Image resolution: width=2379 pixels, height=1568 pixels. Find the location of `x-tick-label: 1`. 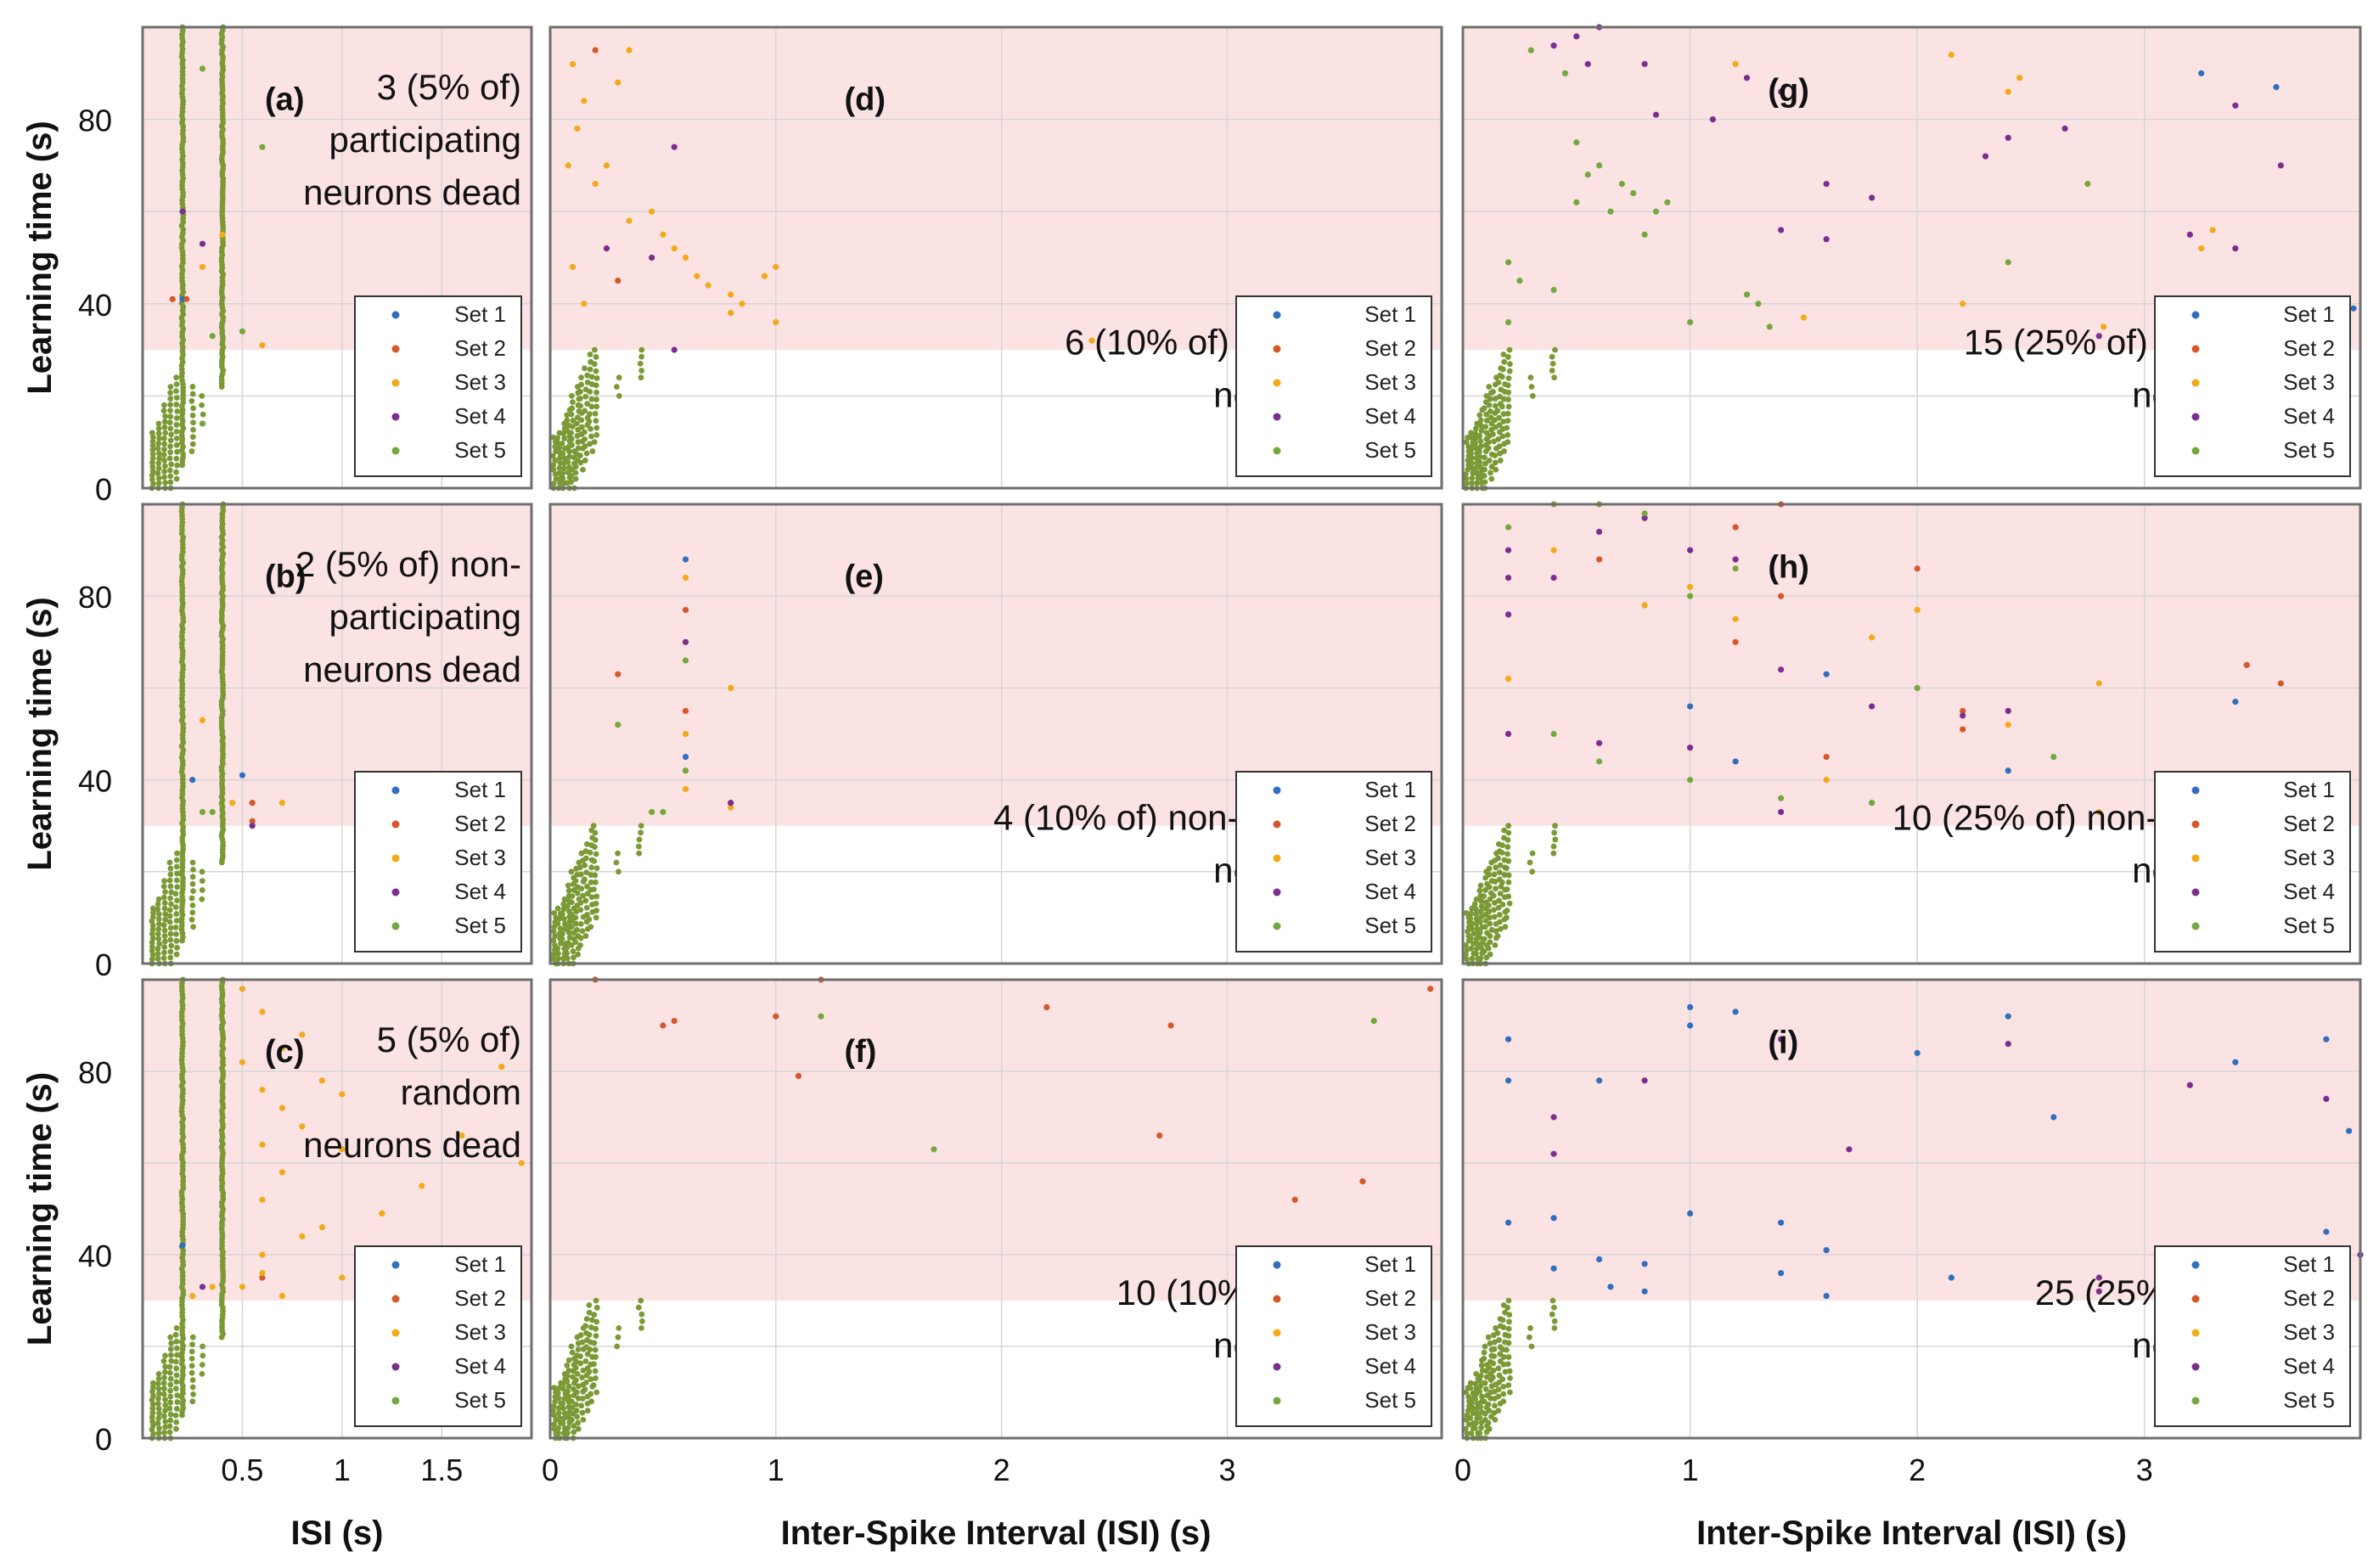

x-tick-label: 1 is located at coordinates (342, 1470).